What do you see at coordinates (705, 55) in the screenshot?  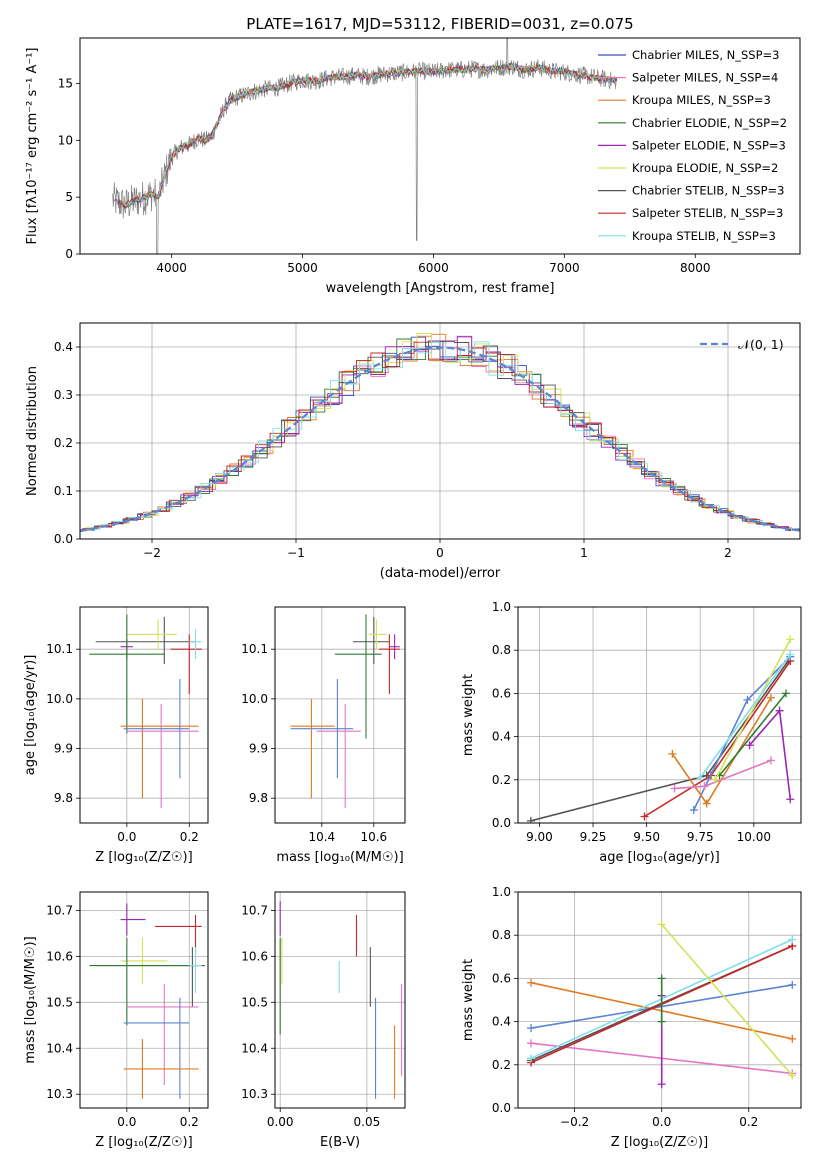 I see `legend-entry: Chabrier MILES, N_SSP=3` at bounding box center [705, 55].